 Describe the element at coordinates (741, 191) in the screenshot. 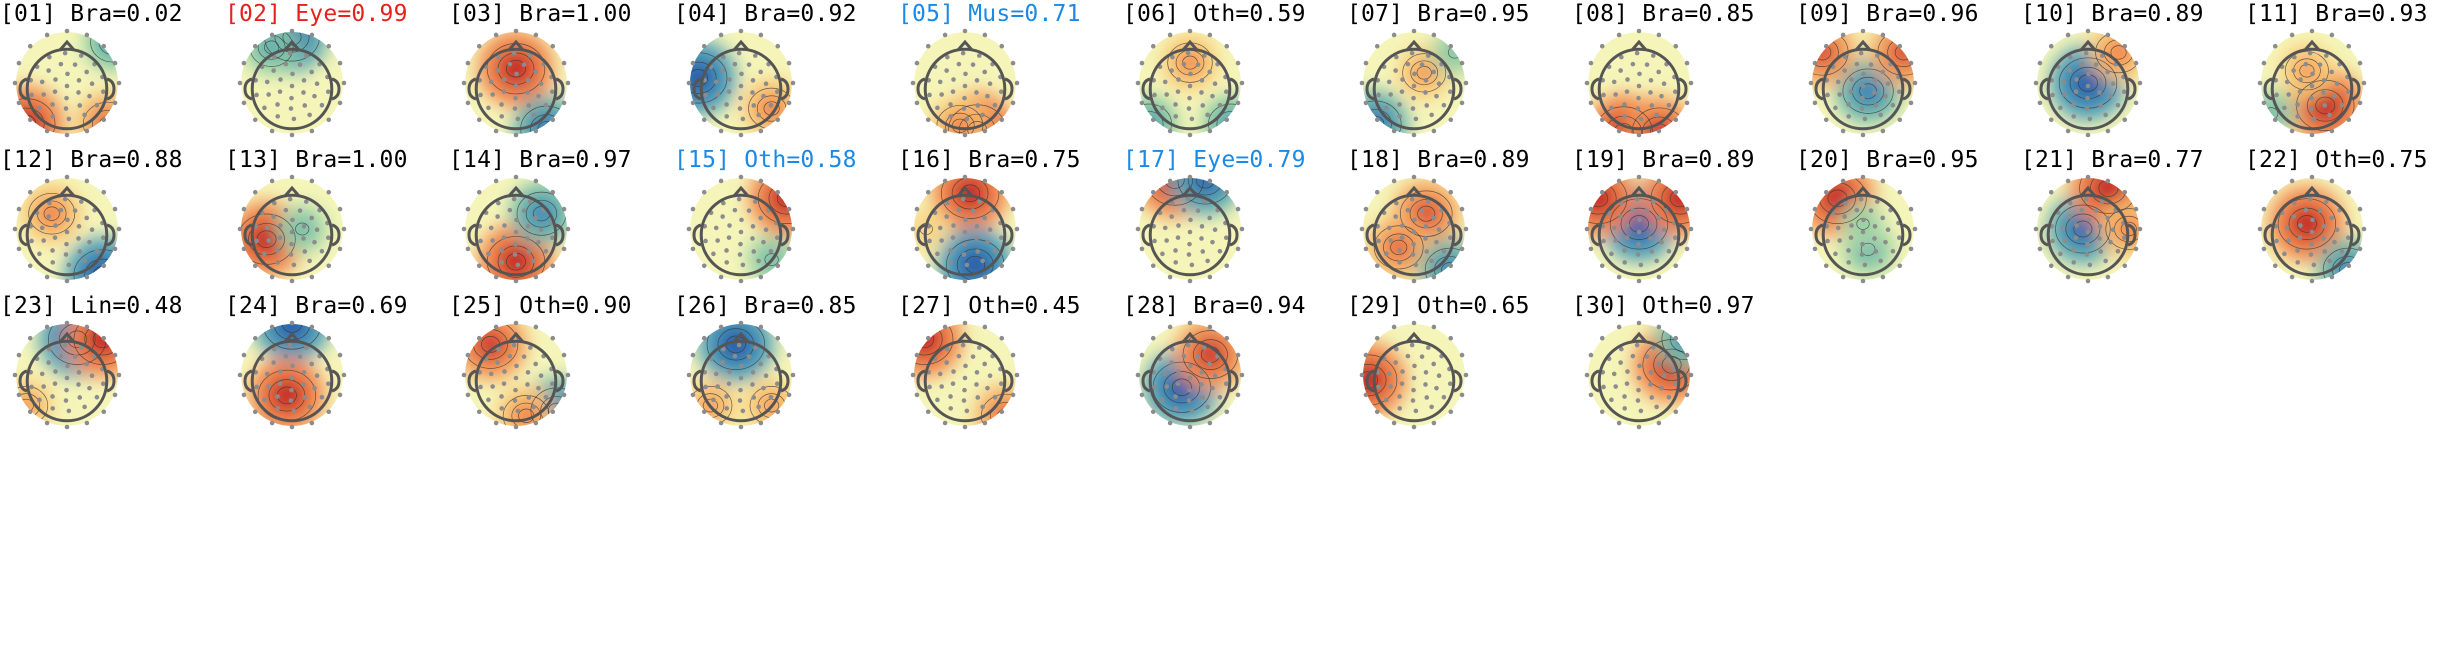

I see `nose-shape` at that location.